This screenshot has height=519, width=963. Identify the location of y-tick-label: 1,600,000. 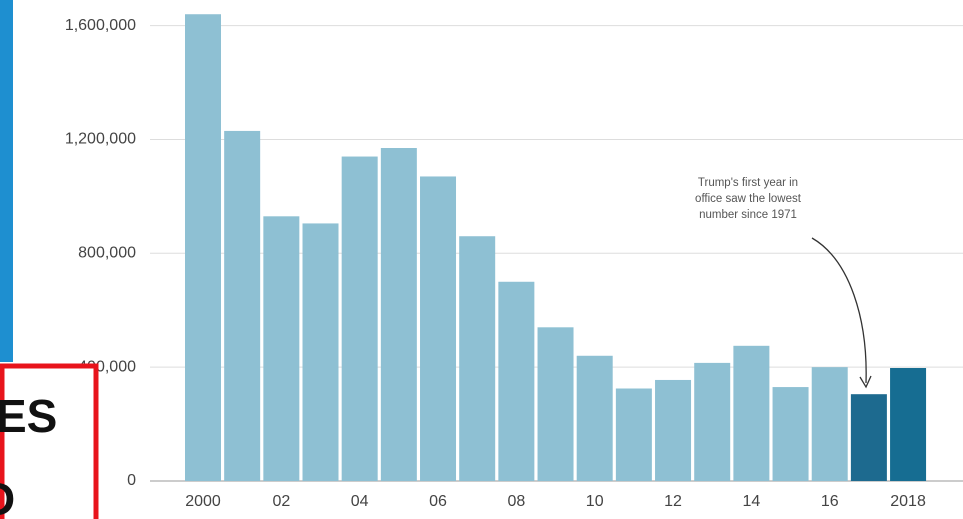
(100, 25).